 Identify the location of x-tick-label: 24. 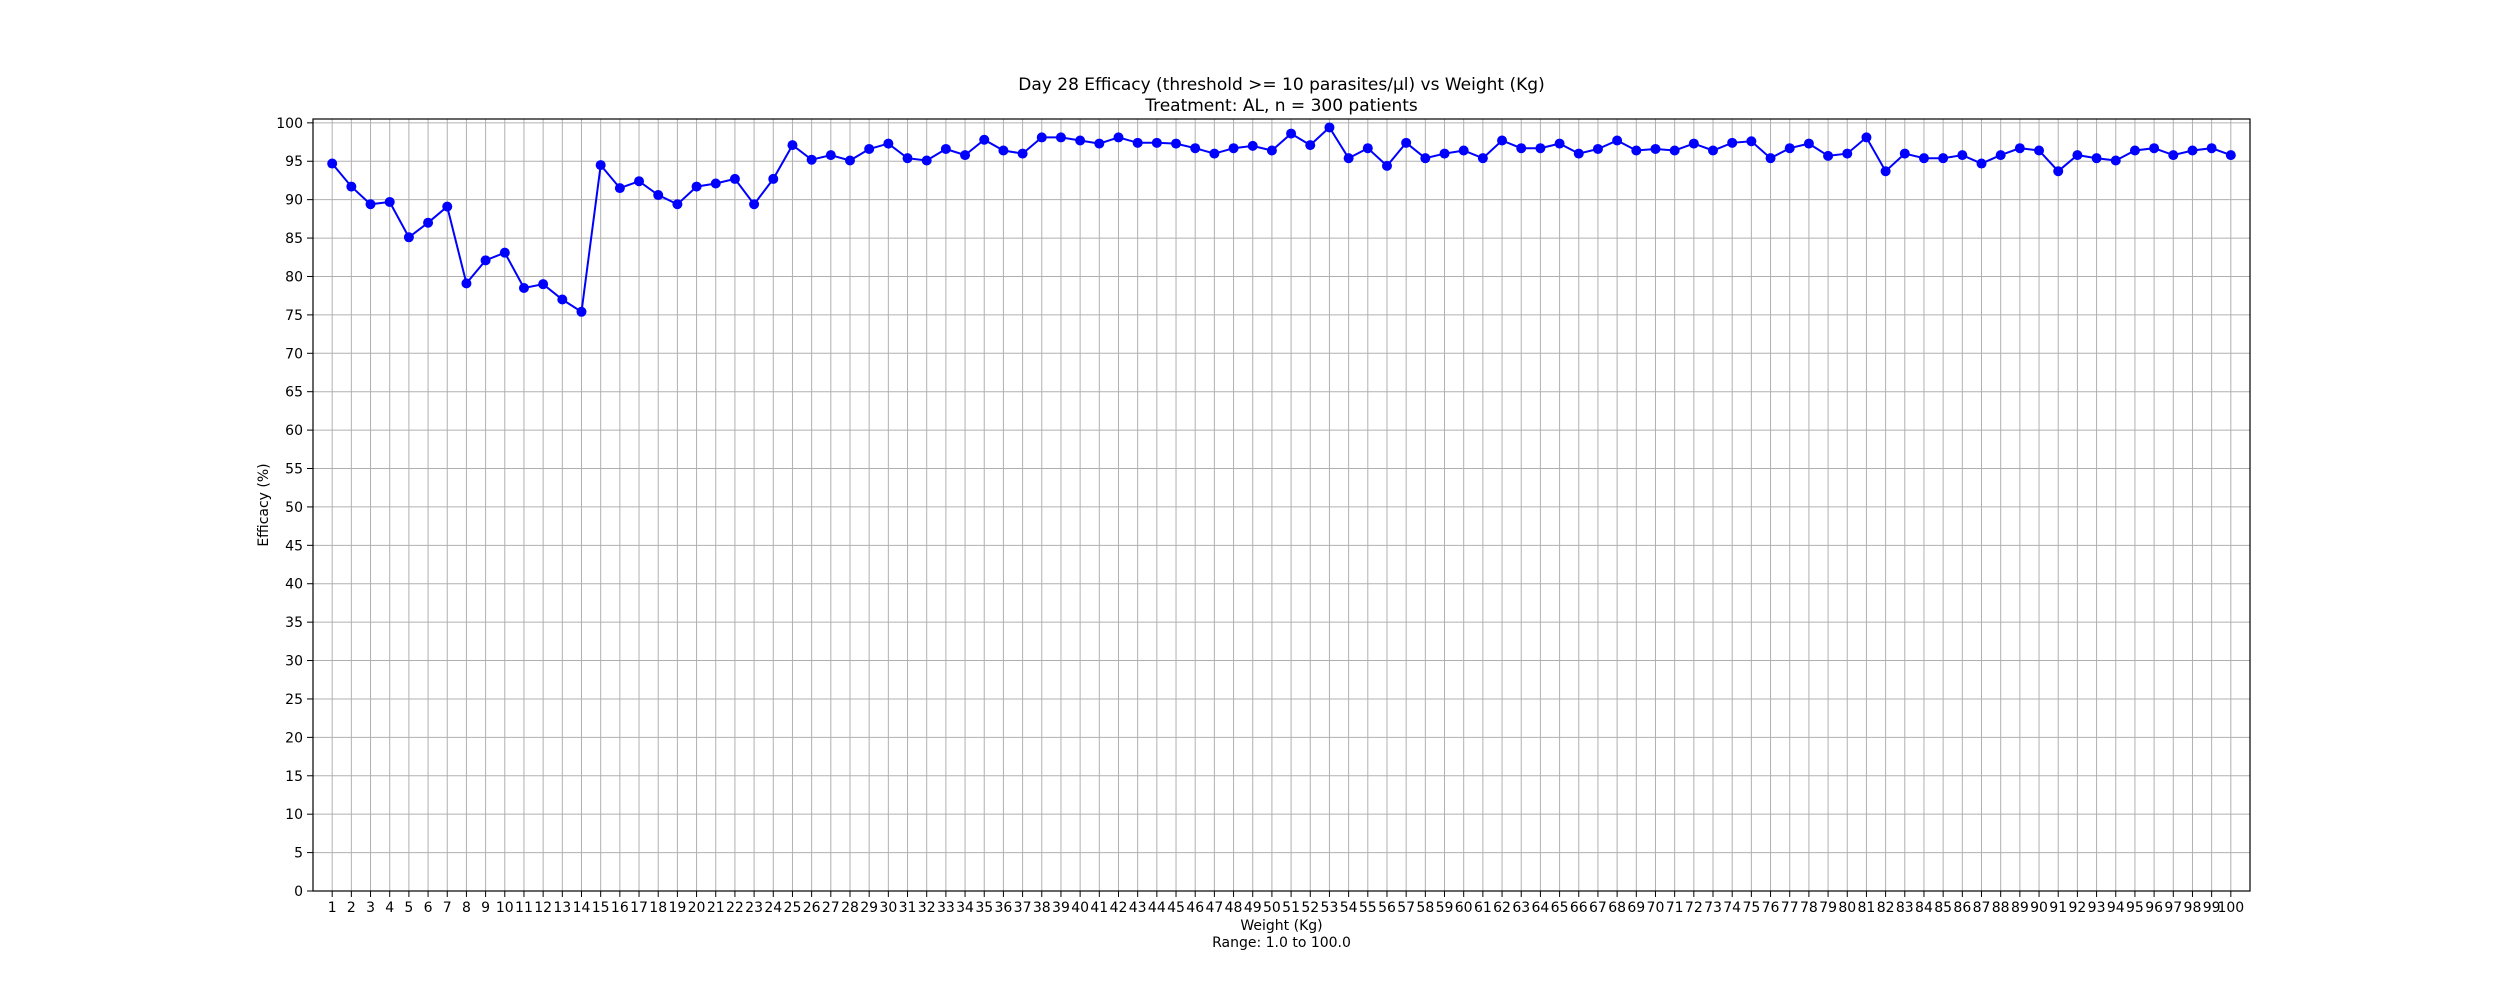
(773, 908).